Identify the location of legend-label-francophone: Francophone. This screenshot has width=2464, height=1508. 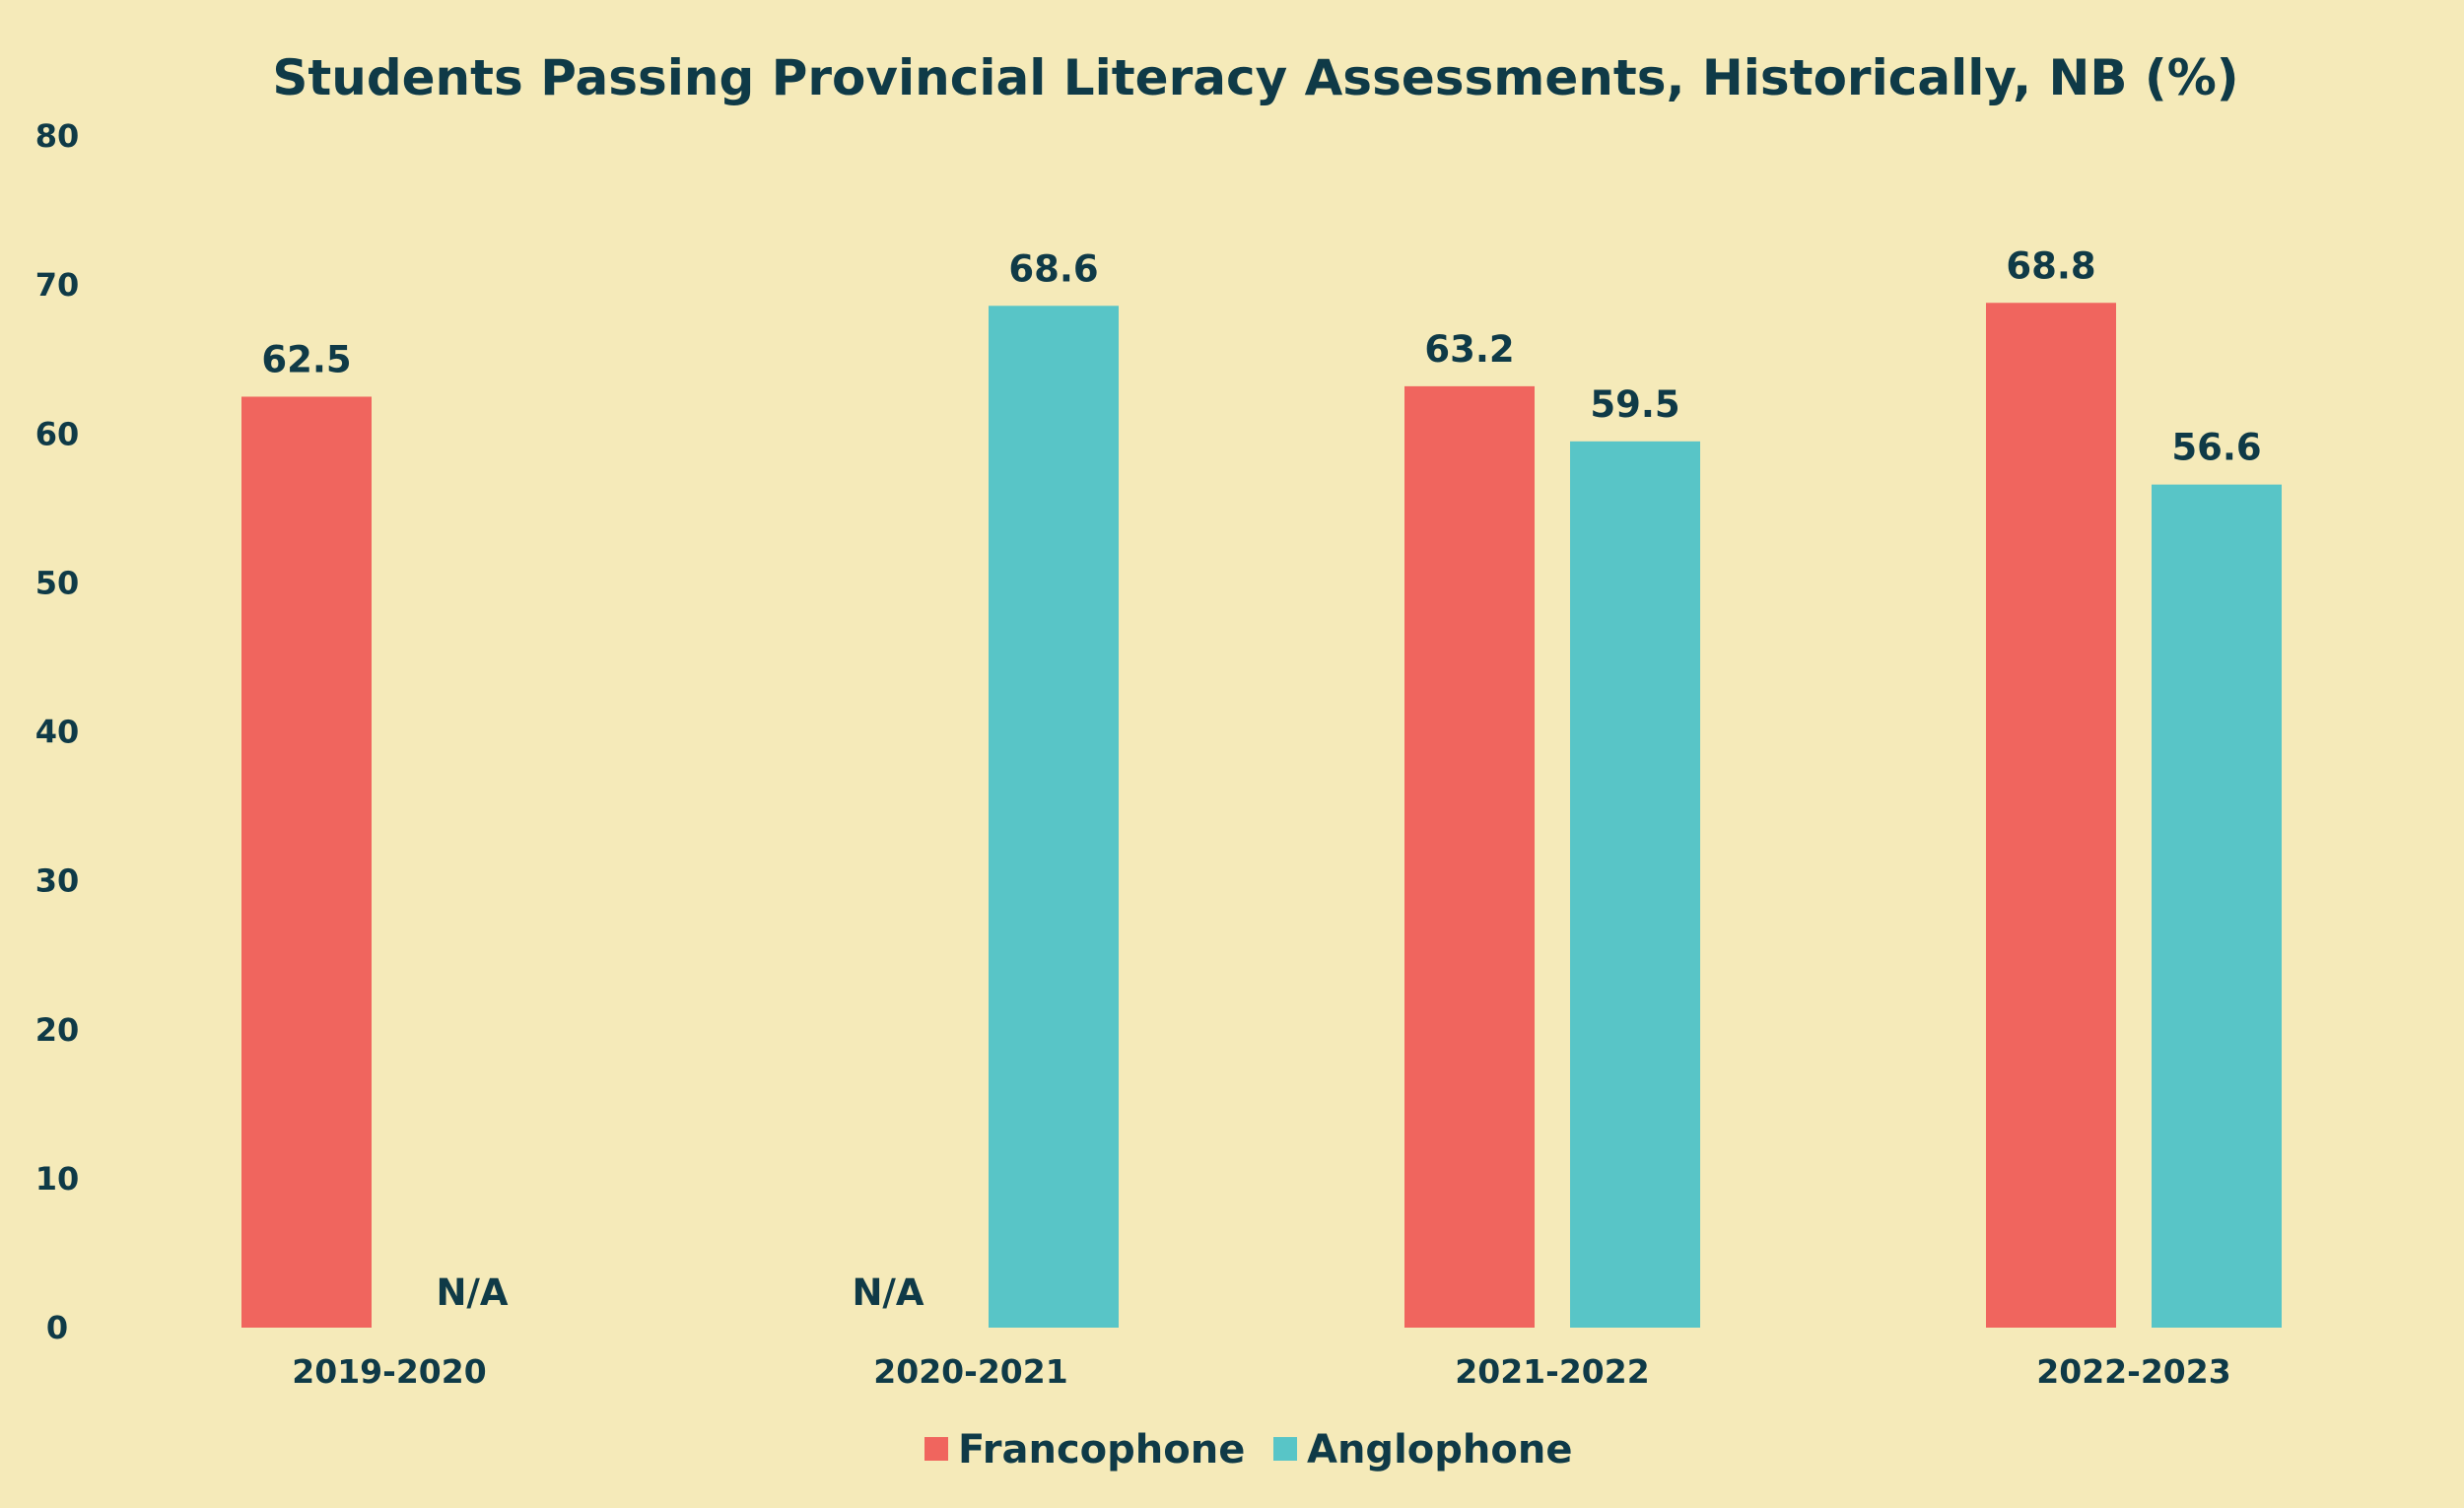
(1101, 1450).